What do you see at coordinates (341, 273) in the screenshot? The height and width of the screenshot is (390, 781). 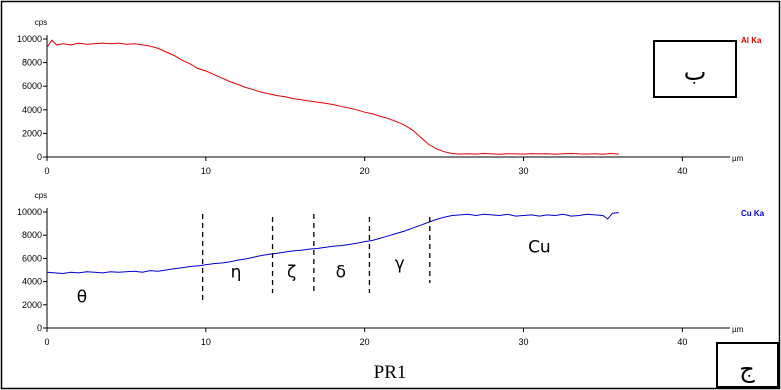 I see `phase-label: δ` at bounding box center [341, 273].